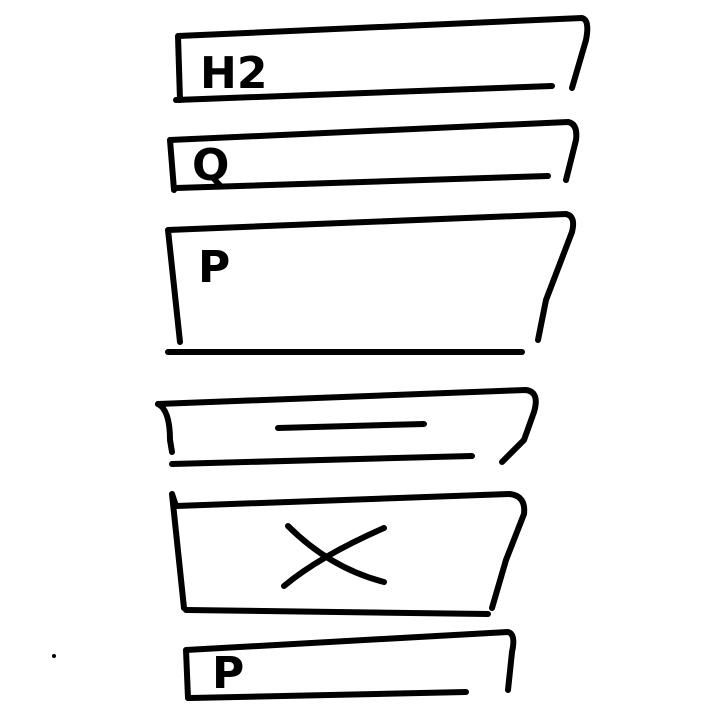  Describe the element at coordinates (54, 656) in the screenshot. I see `stray-ink-dot` at that location.